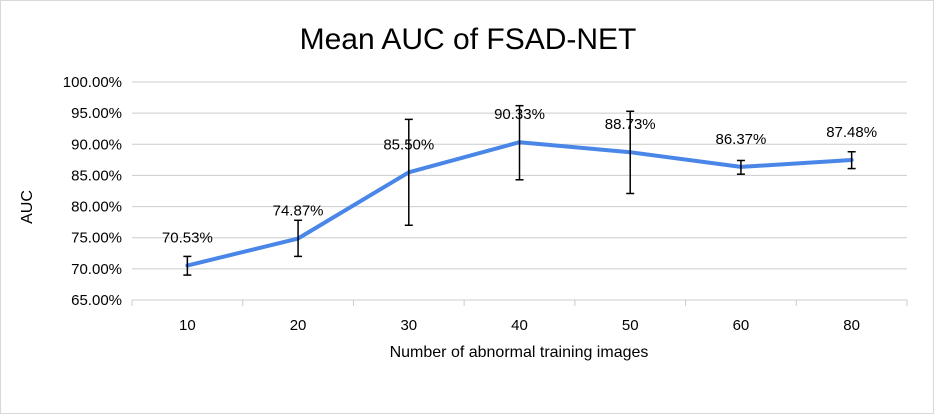 This screenshot has width=934, height=415. Describe the element at coordinates (96, 269) in the screenshot. I see `y-tick-label: 70.00%` at that location.